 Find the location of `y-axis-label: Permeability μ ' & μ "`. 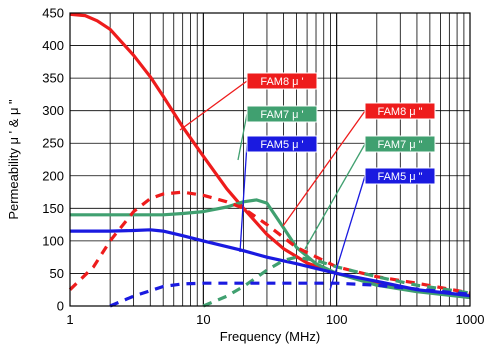

y-axis-label: Permeability μ ' & μ " is located at coordinates (13, 159).